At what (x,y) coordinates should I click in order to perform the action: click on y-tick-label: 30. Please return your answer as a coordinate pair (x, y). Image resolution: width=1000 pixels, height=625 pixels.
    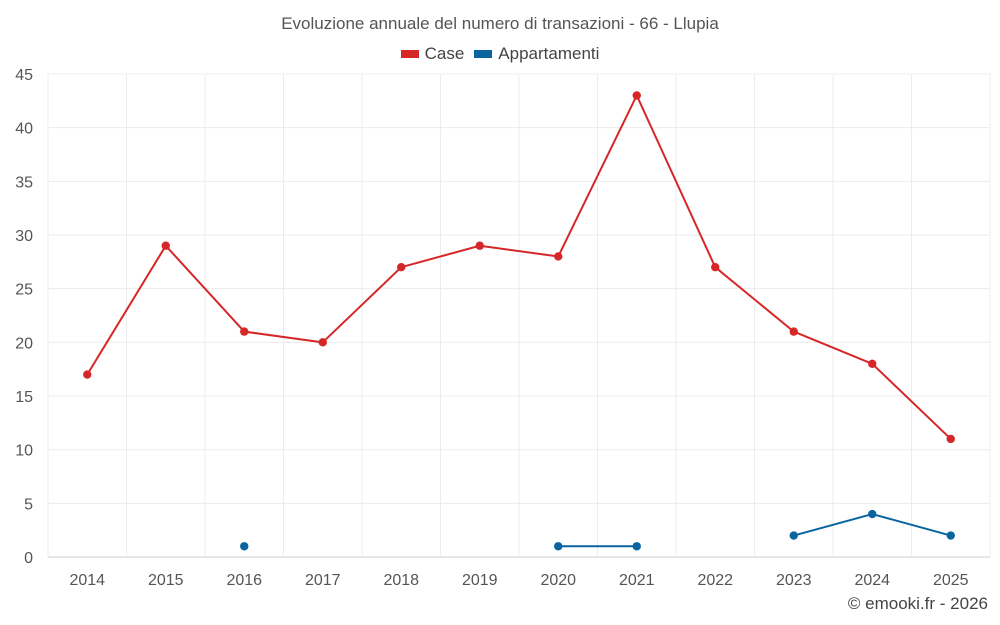
    Looking at the image, I should click on (24, 236).